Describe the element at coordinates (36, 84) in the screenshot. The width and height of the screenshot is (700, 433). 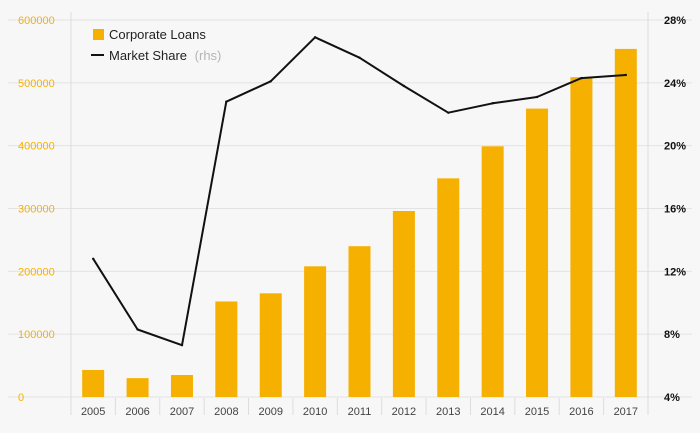
I see `left-tick-label: 500000` at that location.